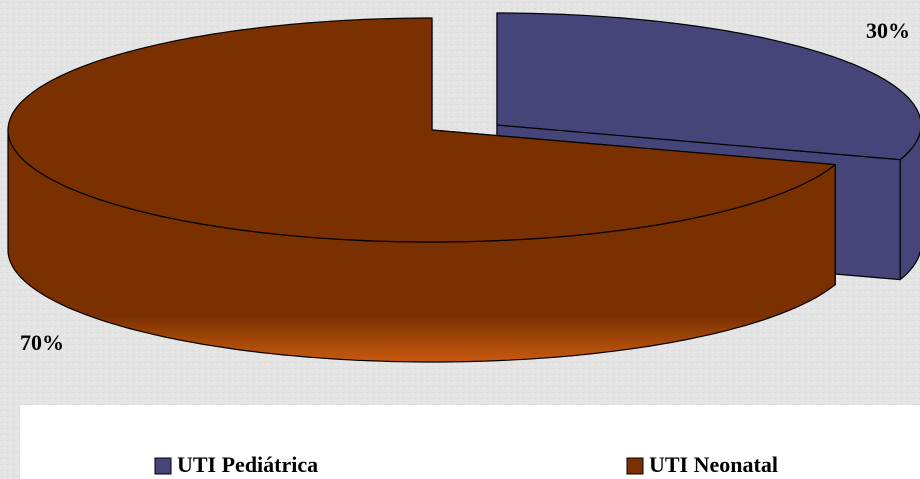 This screenshot has height=479, width=920. I want to click on value-label: 70%, so click(42, 342).